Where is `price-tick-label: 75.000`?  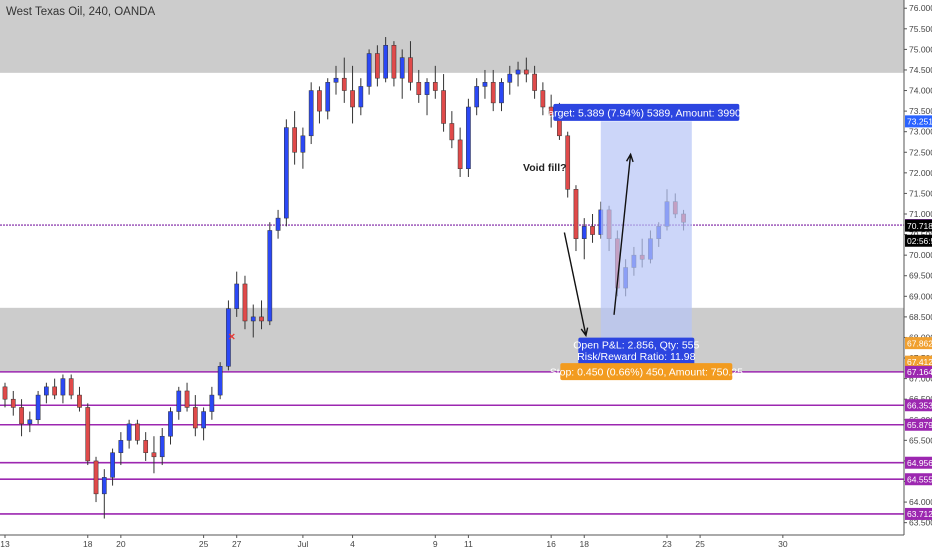 price-tick-label: 75.000 is located at coordinates (920, 49).